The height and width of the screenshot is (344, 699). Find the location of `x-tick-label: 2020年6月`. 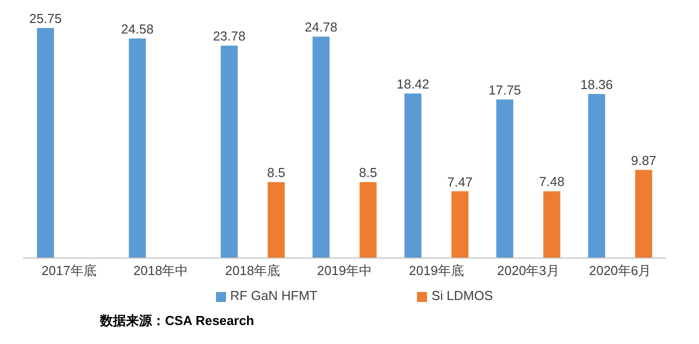

x-tick-label: 2020年6月 is located at coordinates (620, 270).